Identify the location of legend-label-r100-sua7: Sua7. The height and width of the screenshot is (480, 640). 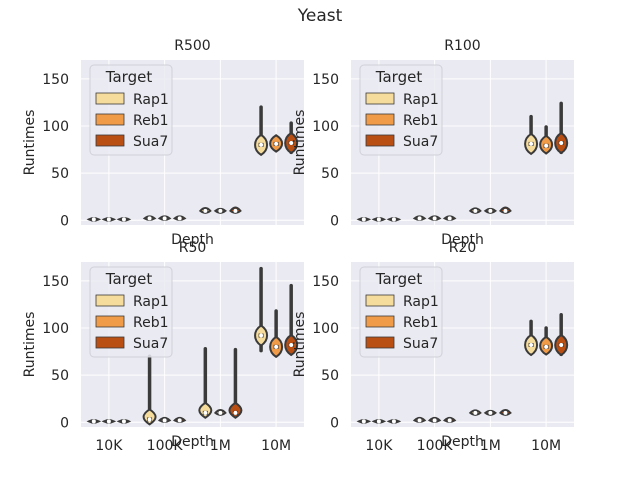
(420, 142).